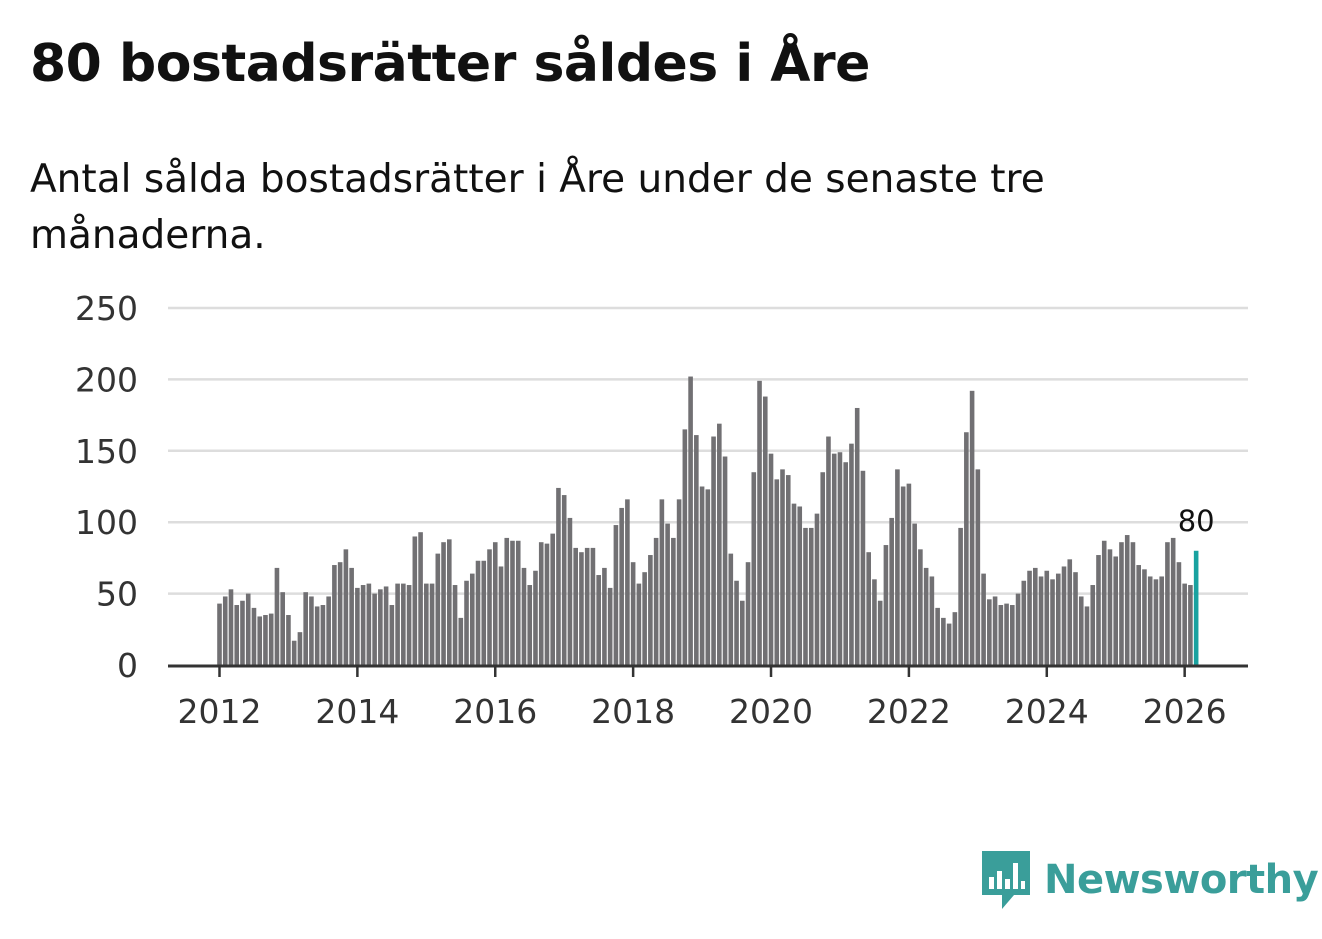 The image size is (1322, 939). What do you see at coordinates (633, 711) in the screenshot?
I see `x-tick-label: 2018` at bounding box center [633, 711].